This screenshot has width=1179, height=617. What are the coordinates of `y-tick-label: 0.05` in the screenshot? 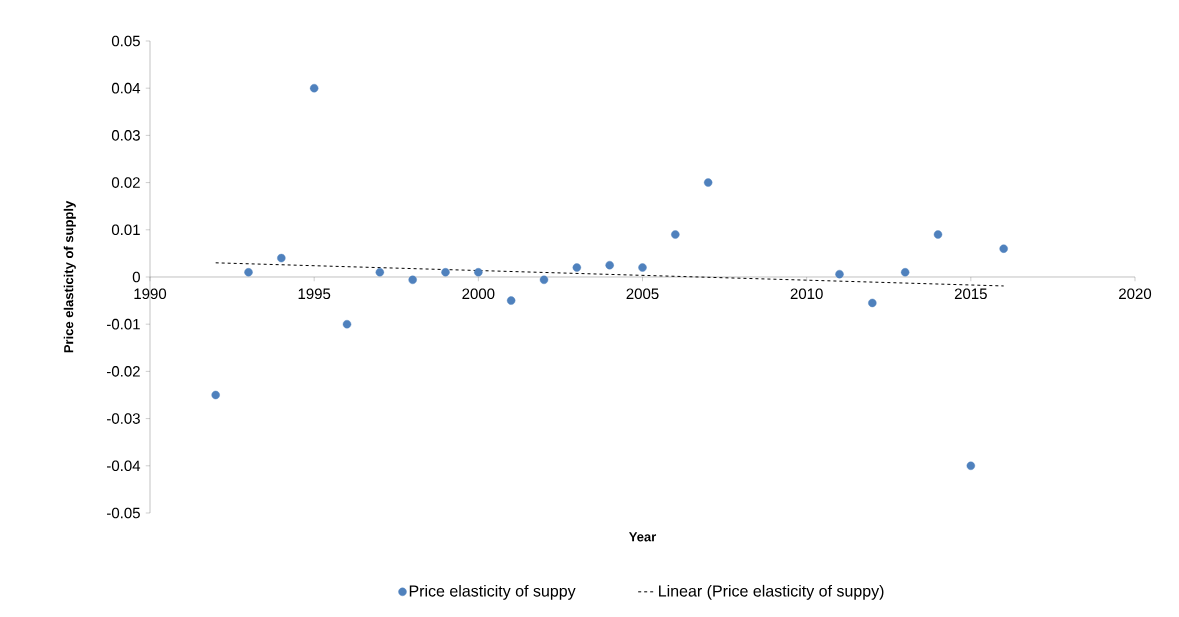 It's located at (125, 41).